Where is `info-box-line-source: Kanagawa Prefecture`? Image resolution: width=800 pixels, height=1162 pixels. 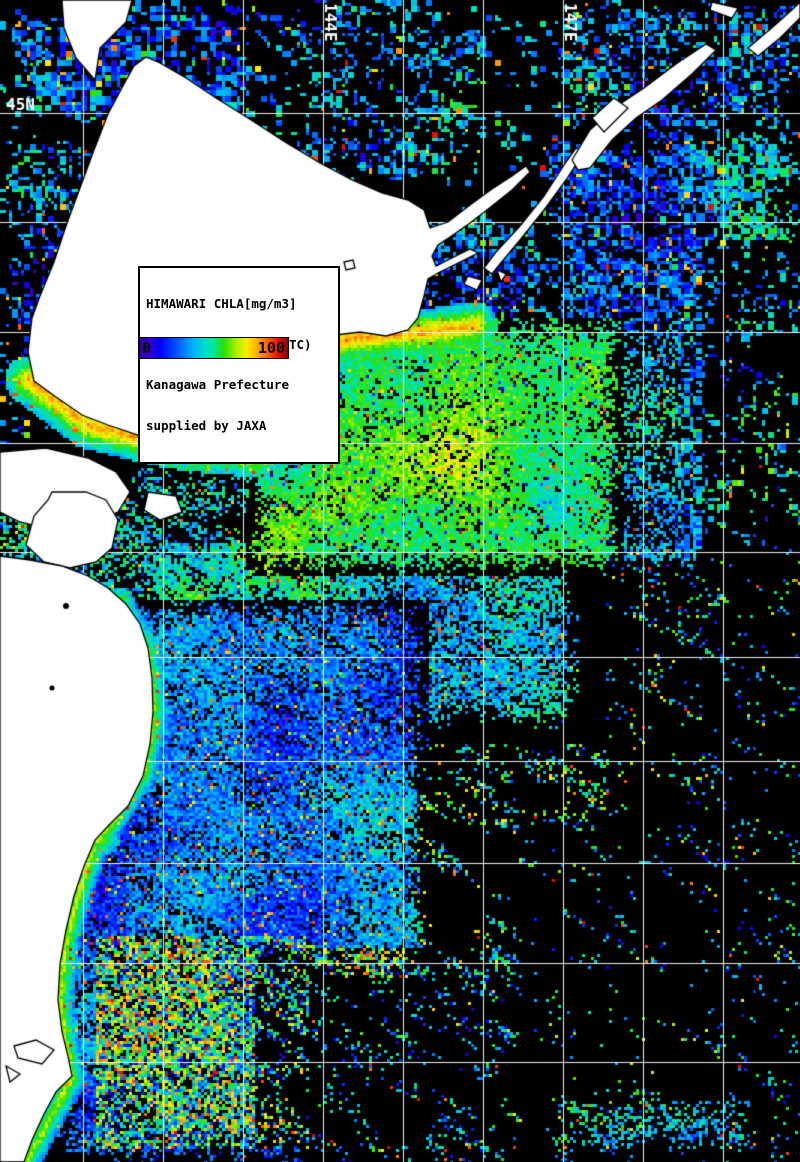 info-box-line-source: Kanagawa Prefecture is located at coordinates (217, 384).